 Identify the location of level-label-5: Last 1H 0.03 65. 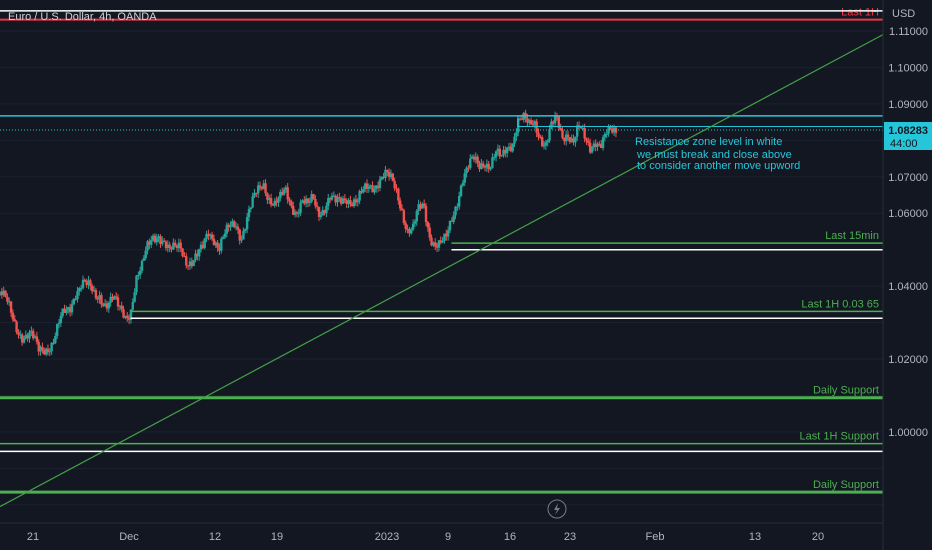
(840, 304).